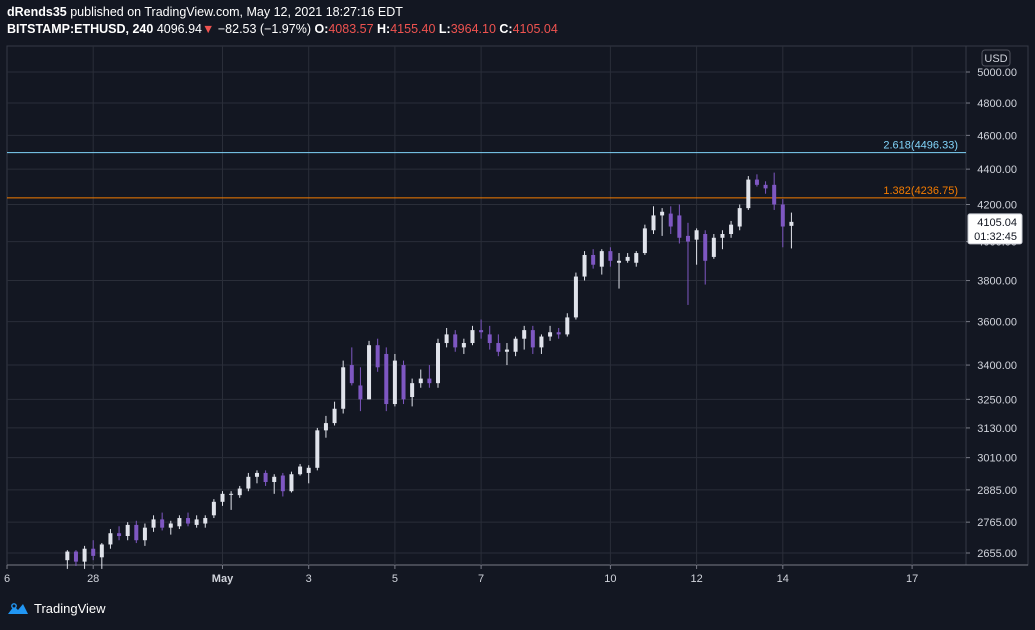  Describe the element at coordinates (37, 12) in the screenshot. I see `author-name: dRends35` at that location.